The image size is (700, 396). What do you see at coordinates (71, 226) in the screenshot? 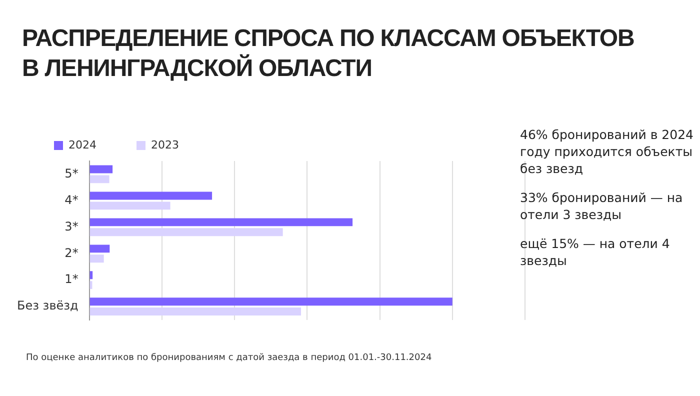
I see `y-tick-label: 3*` at bounding box center [71, 226].